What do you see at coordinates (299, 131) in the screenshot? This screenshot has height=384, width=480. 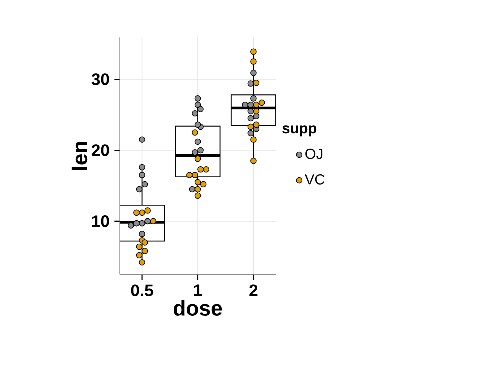 I see `legend-title: supp` at bounding box center [299, 131].